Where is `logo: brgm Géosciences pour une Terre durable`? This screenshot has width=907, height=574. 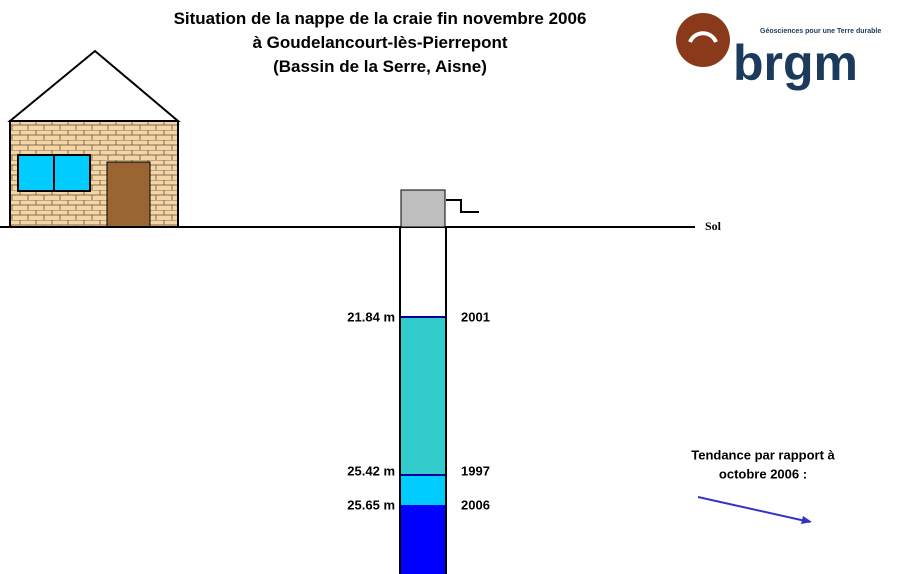
logo: brgm Géosciences pour une Terre durable is located at coordinates (778, 52).